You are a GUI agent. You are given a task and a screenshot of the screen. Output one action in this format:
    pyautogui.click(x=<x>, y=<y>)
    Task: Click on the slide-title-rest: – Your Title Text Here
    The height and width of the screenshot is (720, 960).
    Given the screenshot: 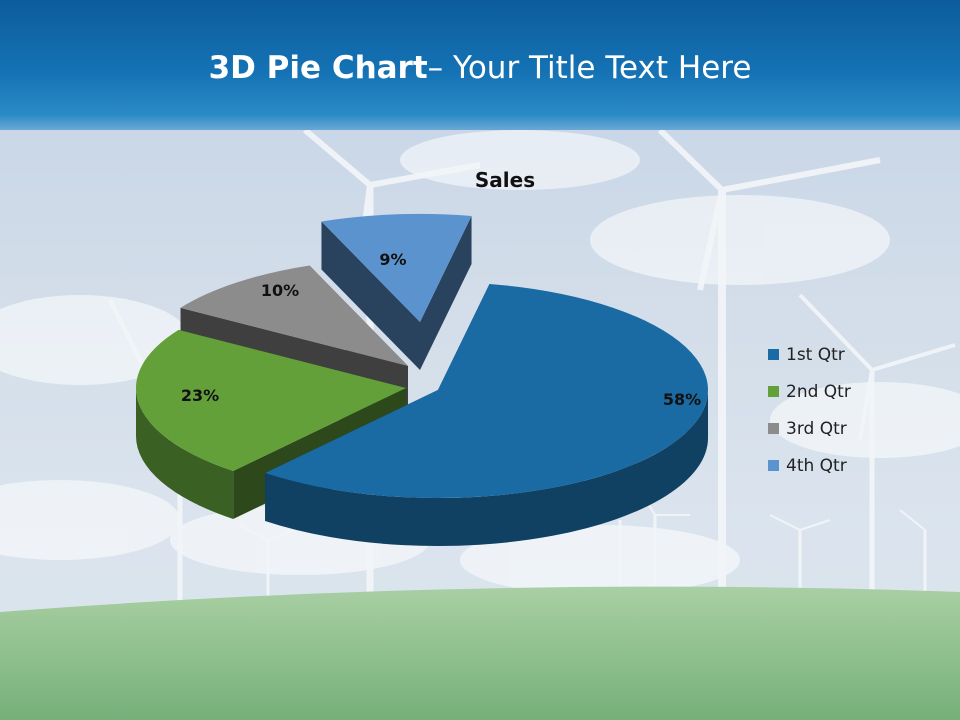 What is the action you would take?
    pyautogui.click(x=589, y=68)
    